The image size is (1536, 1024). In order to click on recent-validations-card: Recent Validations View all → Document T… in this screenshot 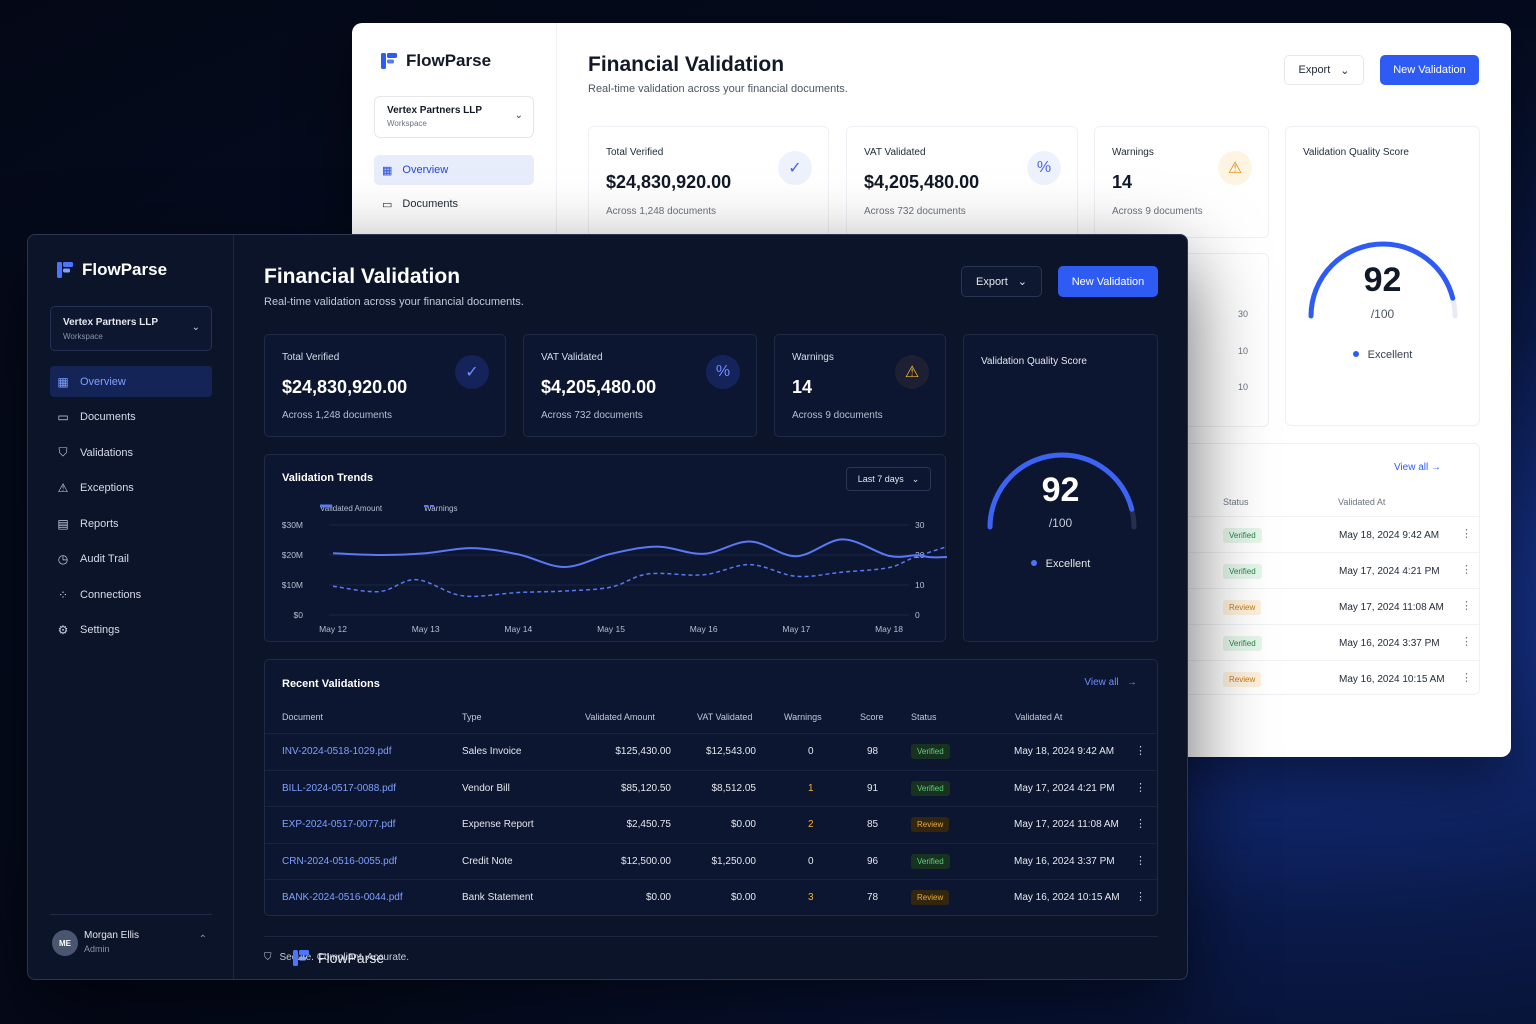, I will do `click(711, 787)`.